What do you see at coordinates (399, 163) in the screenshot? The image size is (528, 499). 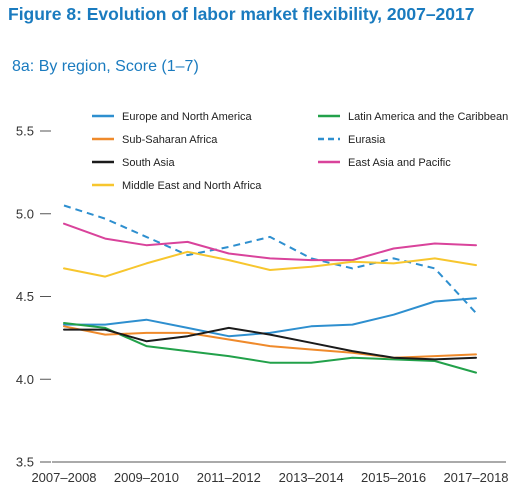 I see `legend-label-5: East Asia and Pacific` at bounding box center [399, 163].